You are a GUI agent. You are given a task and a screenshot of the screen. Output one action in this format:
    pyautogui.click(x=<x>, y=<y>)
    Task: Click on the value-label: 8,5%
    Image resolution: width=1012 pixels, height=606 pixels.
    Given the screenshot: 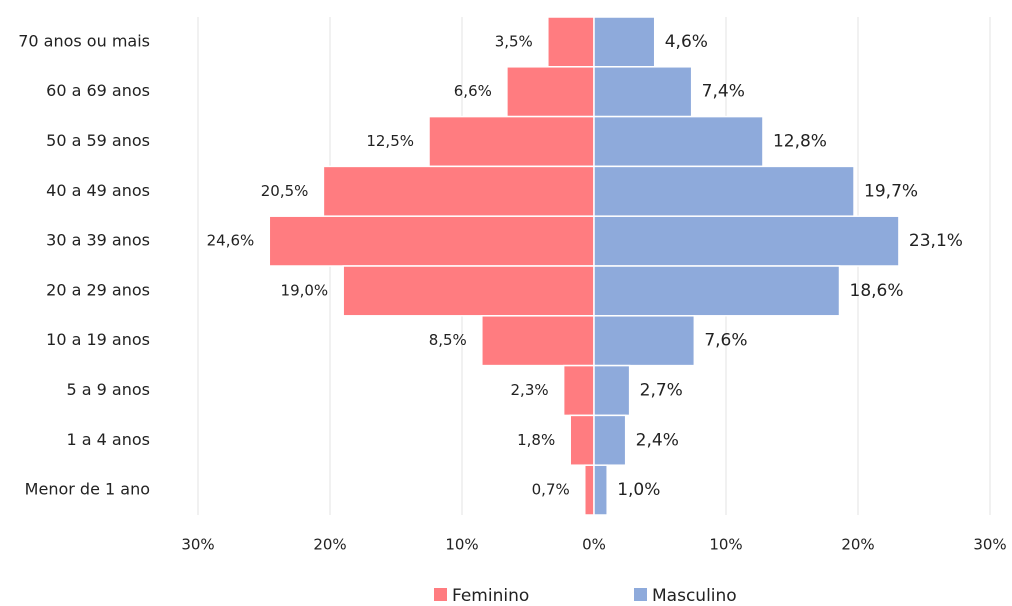 What is the action you would take?
    pyautogui.click(x=448, y=340)
    